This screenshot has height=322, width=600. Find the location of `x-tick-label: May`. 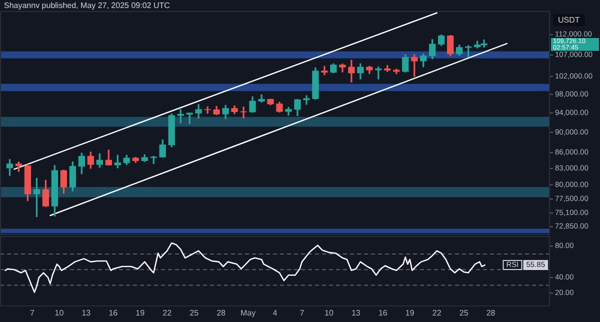

x-tick-label: May is located at coordinates (248, 313).